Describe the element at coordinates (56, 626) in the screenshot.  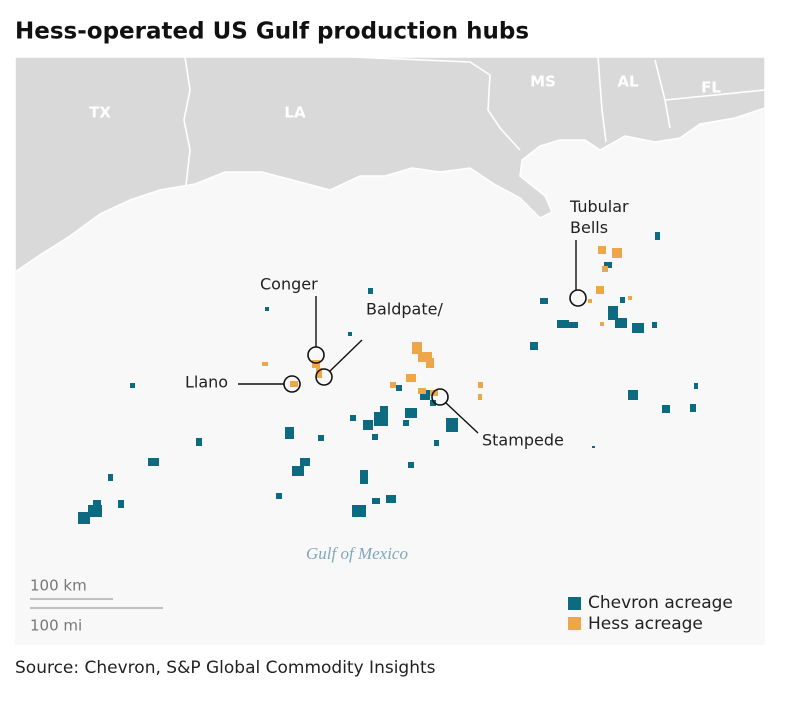
I see `scale-label: 100 mi` at that location.